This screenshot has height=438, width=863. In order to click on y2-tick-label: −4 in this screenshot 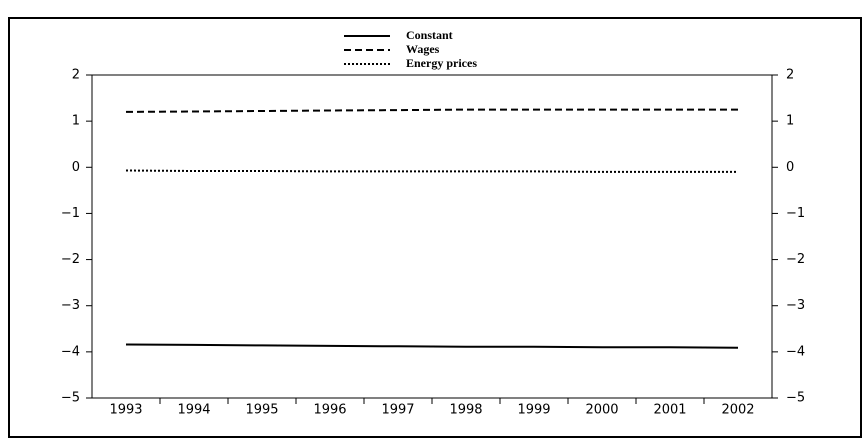, I will do `click(795, 351)`.